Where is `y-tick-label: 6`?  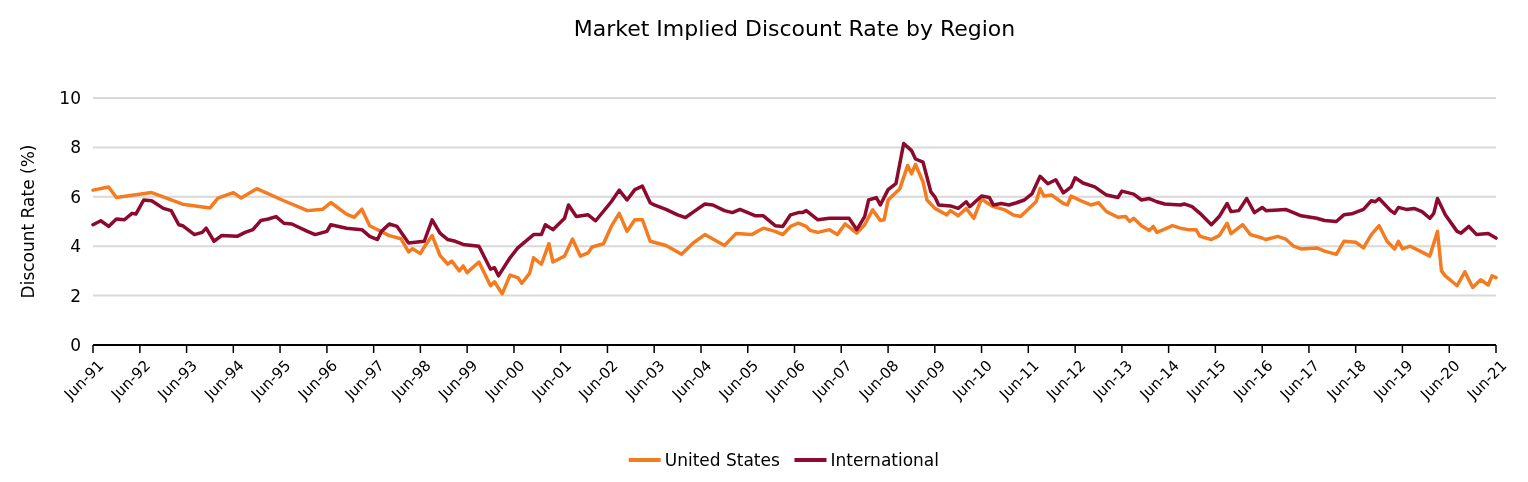 y-tick-label: 6 is located at coordinates (75, 196).